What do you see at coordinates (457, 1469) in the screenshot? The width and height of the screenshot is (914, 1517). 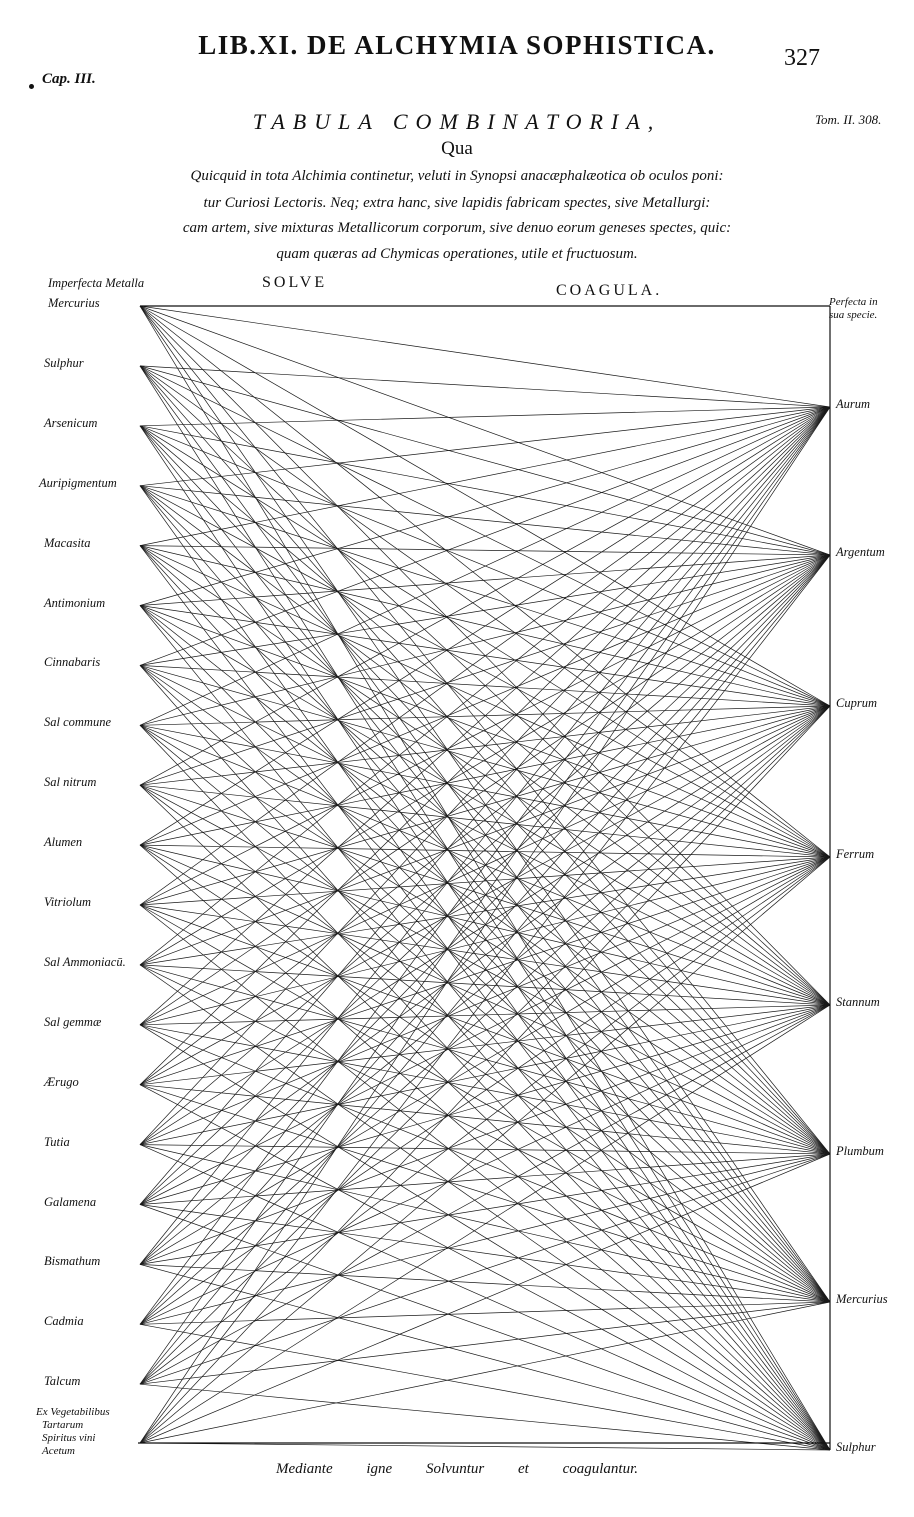 I see `footer-caption: Mediante igne Solvuntur et coagulantur.` at bounding box center [457, 1469].